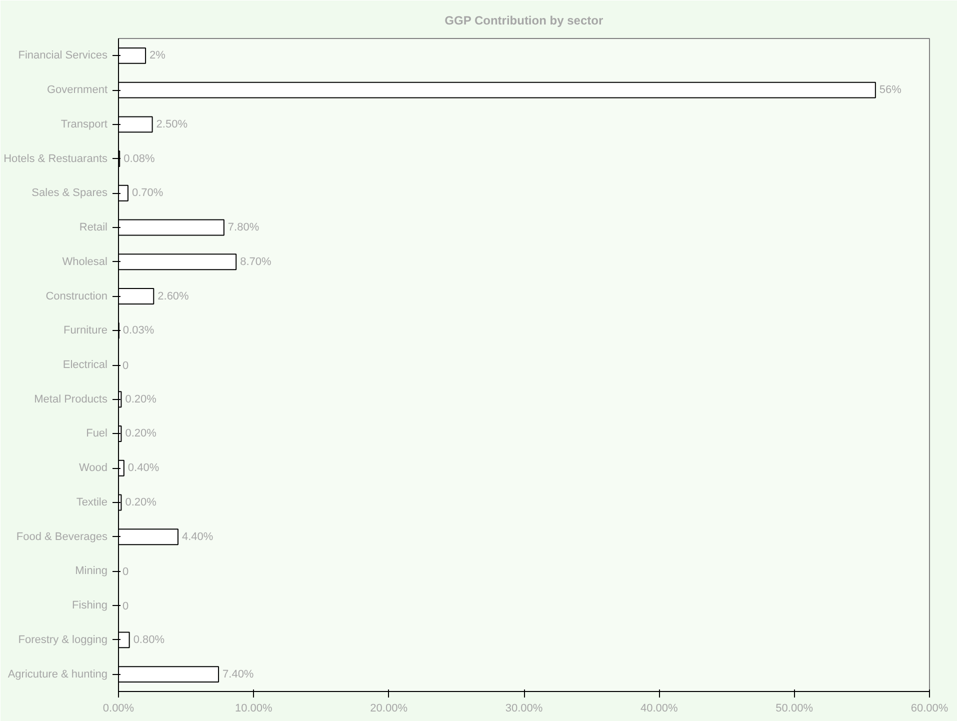 The width and height of the screenshot is (957, 721). I want to click on y-tick-label: Construction, so click(77, 296).